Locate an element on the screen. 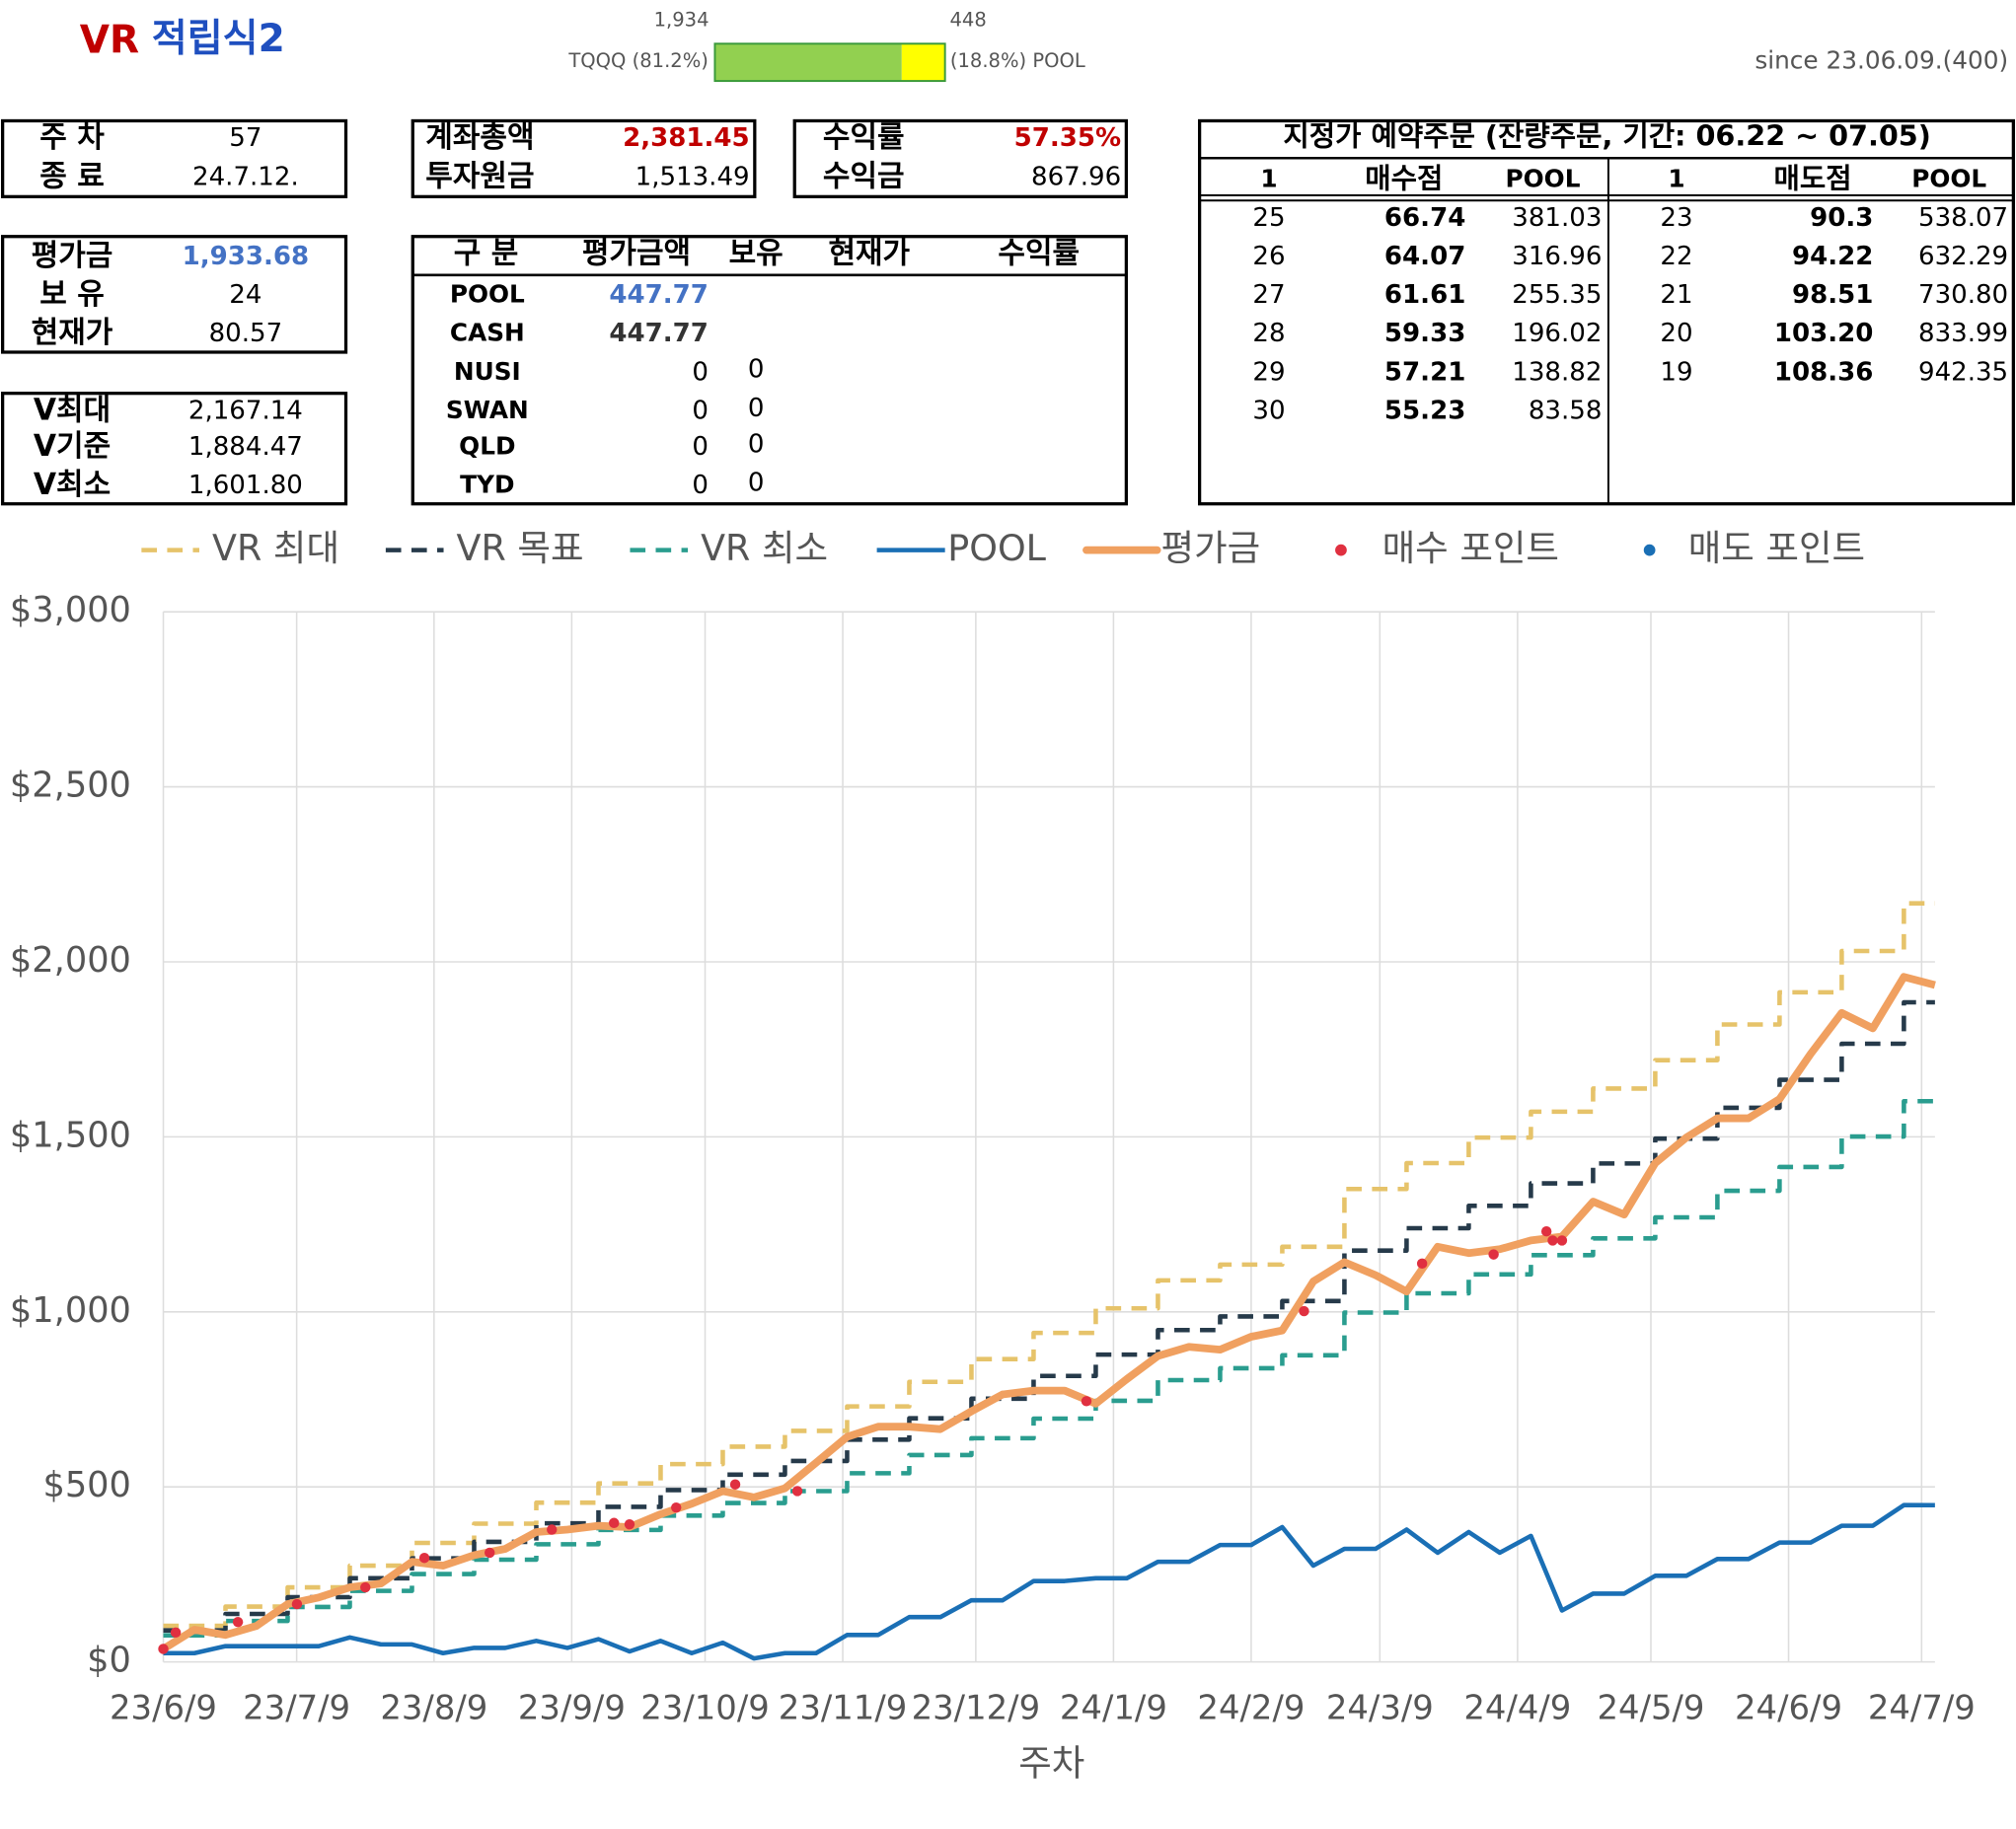  summary-value: 1,933.68 is located at coordinates (247, 257).